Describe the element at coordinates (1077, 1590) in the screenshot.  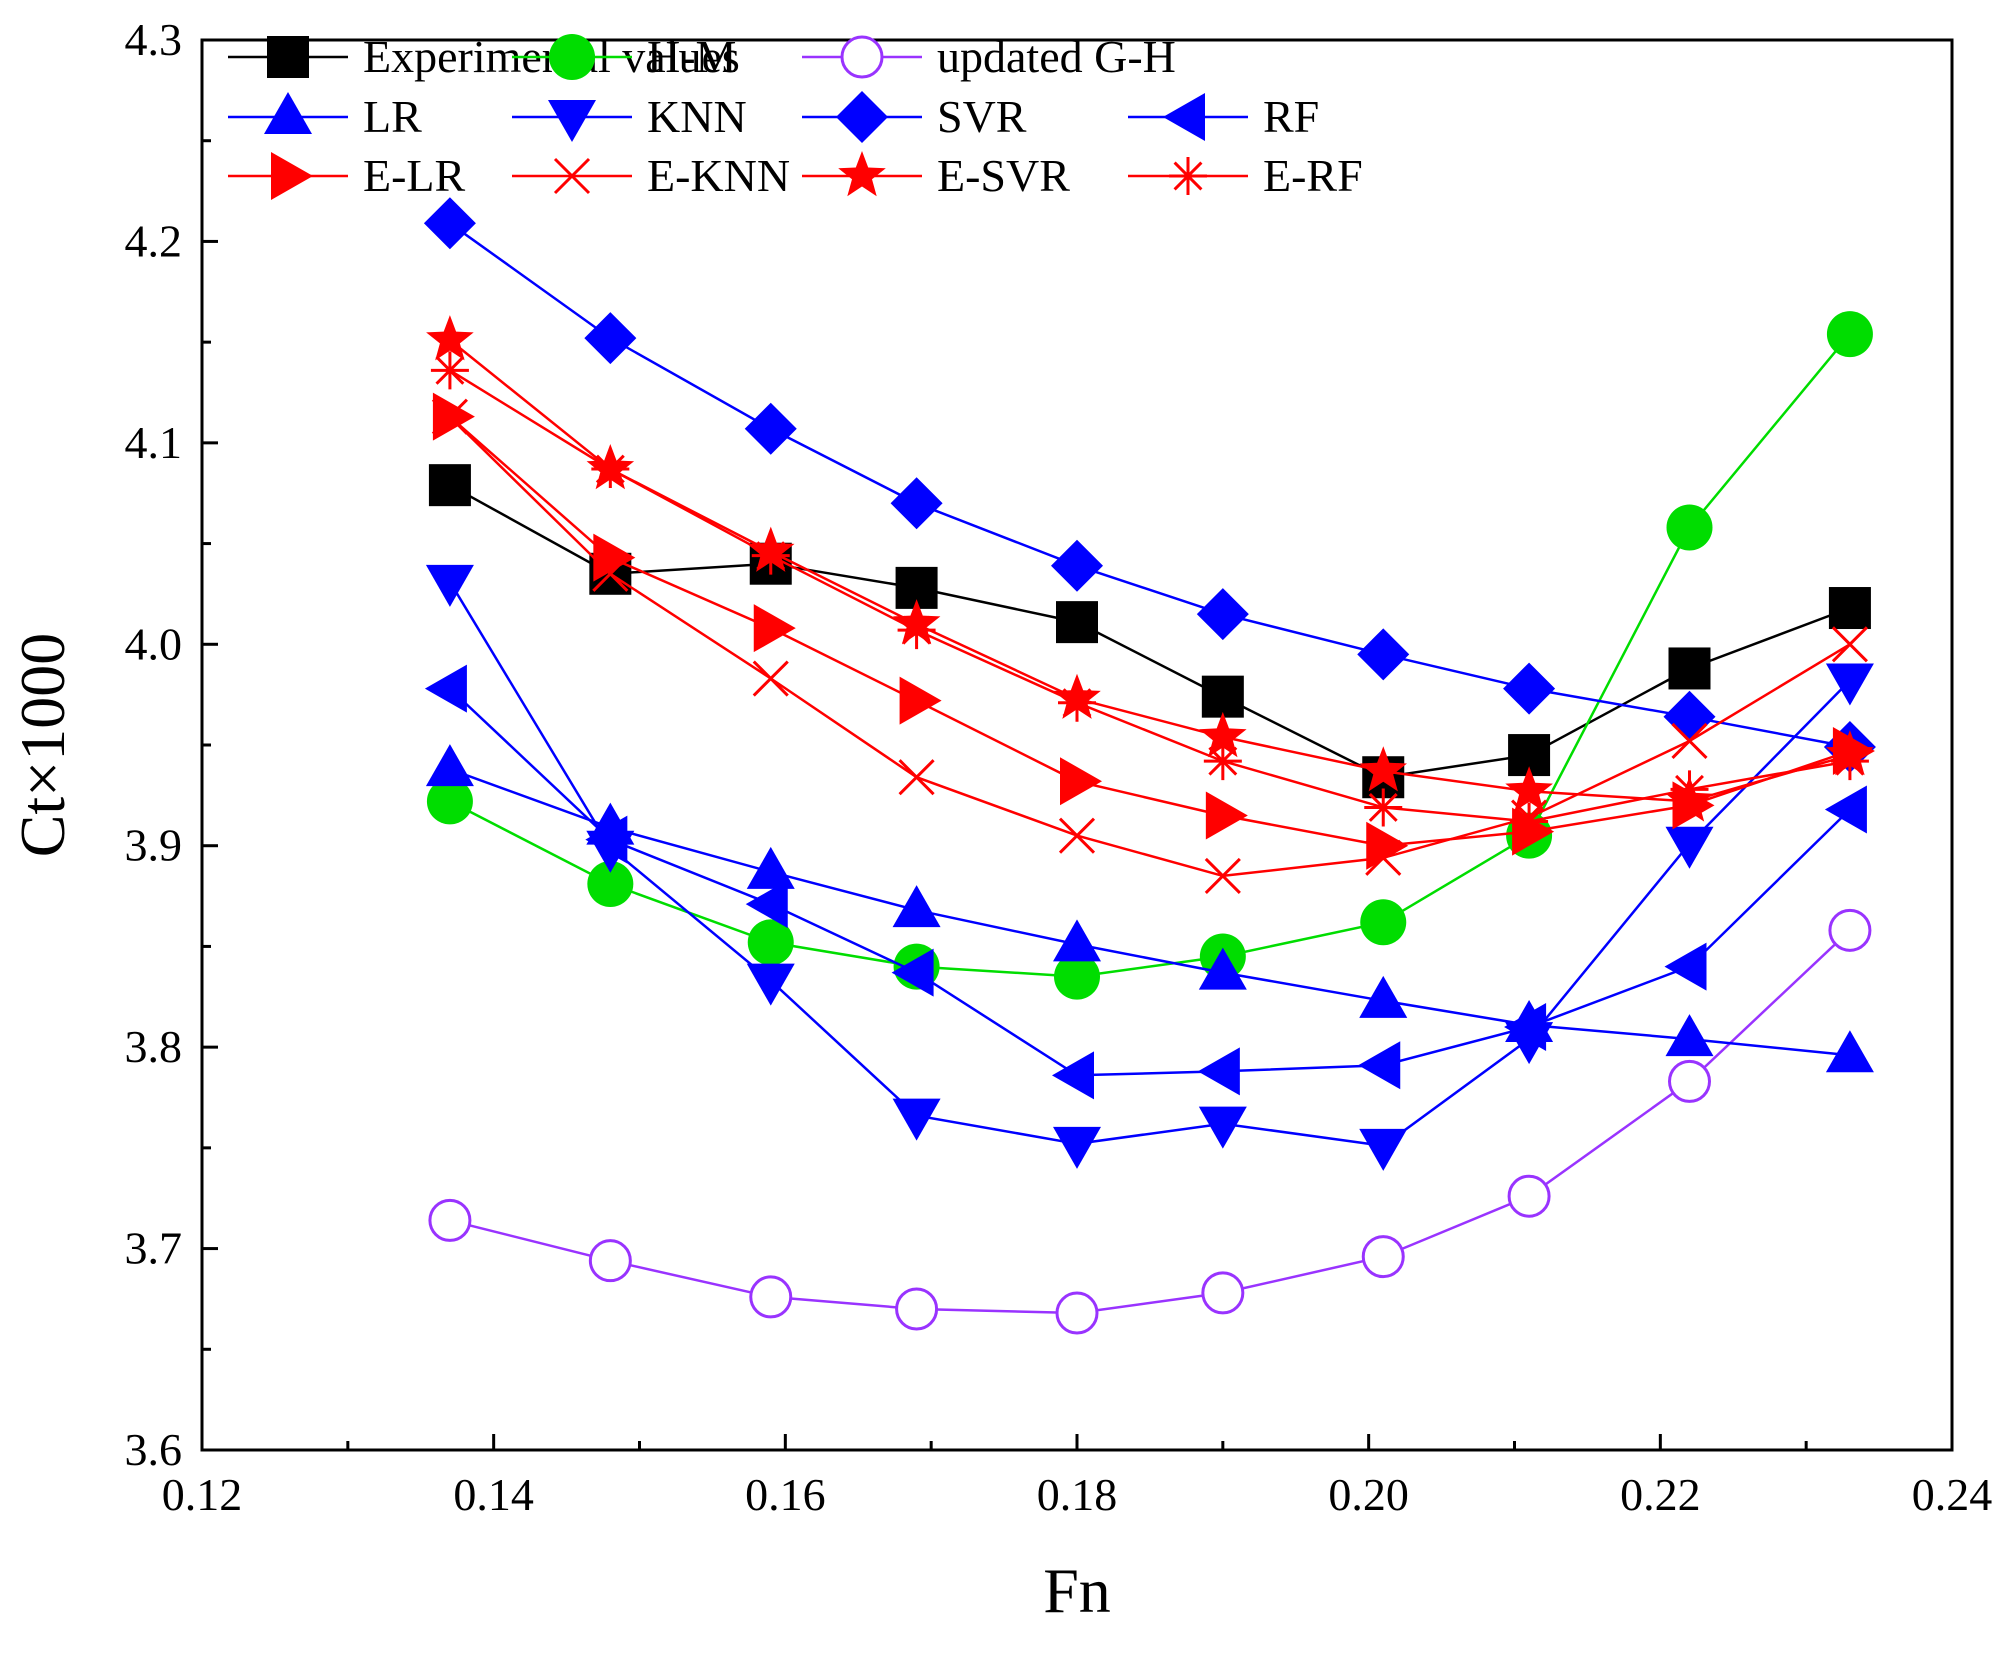
I see `x-axis-title: Fn` at that location.